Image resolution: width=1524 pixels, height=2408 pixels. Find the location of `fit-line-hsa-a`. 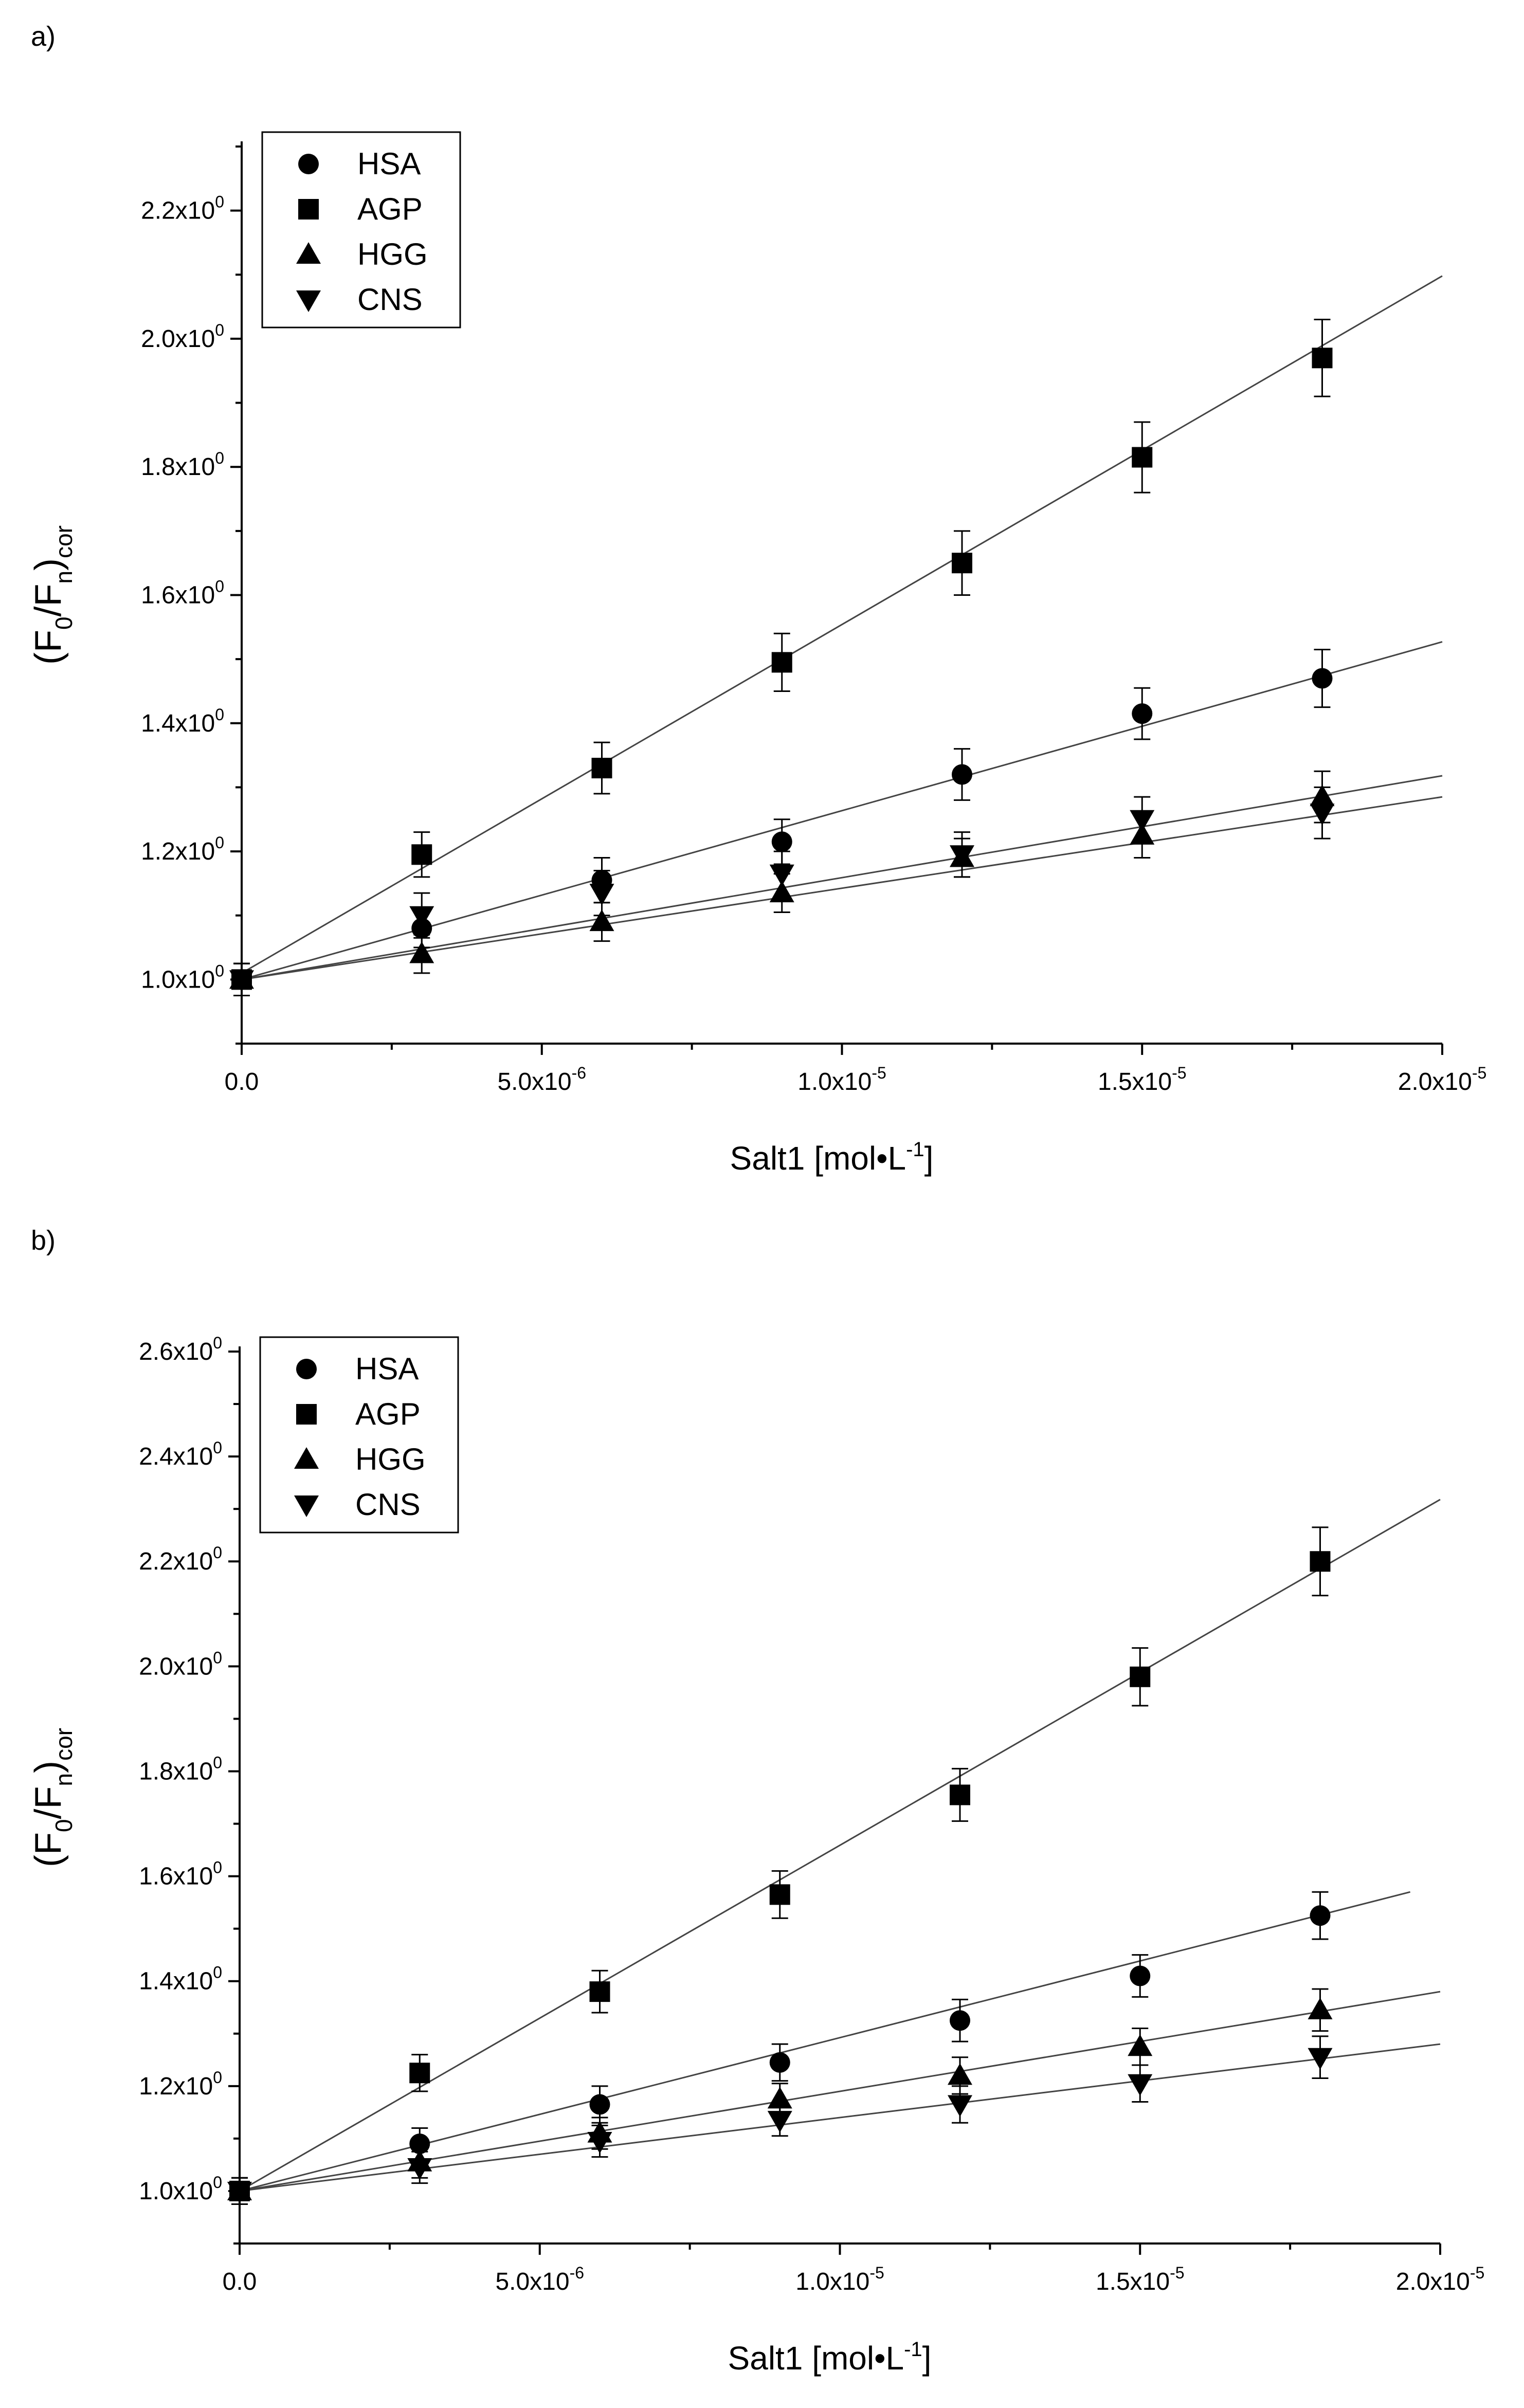

fit-line-hsa-a is located at coordinates (842, 811).